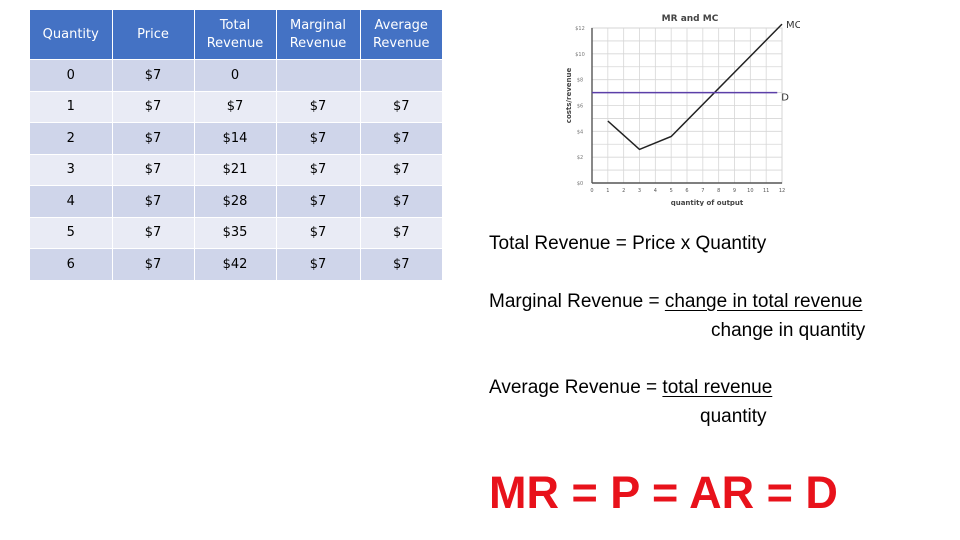 The width and height of the screenshot is (960, 540). Describe the element at coordinates (663, 492) in the screenshot. I see `mr-equals-p-ar-d: MR = P = AR = D` at that location.